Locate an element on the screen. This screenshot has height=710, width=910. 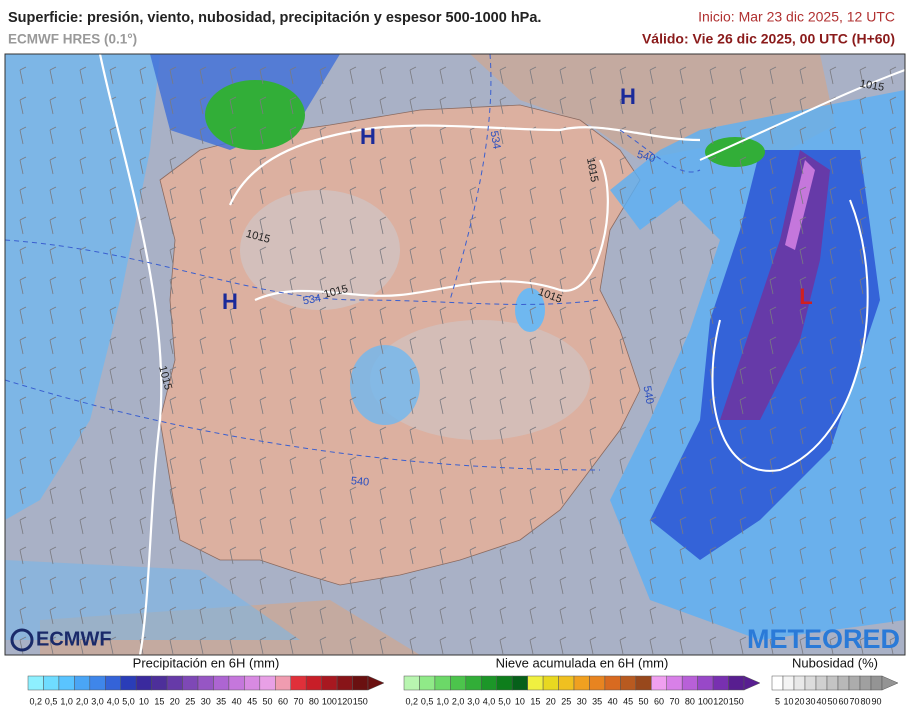
precip-area is located at coordinates (800, 205).